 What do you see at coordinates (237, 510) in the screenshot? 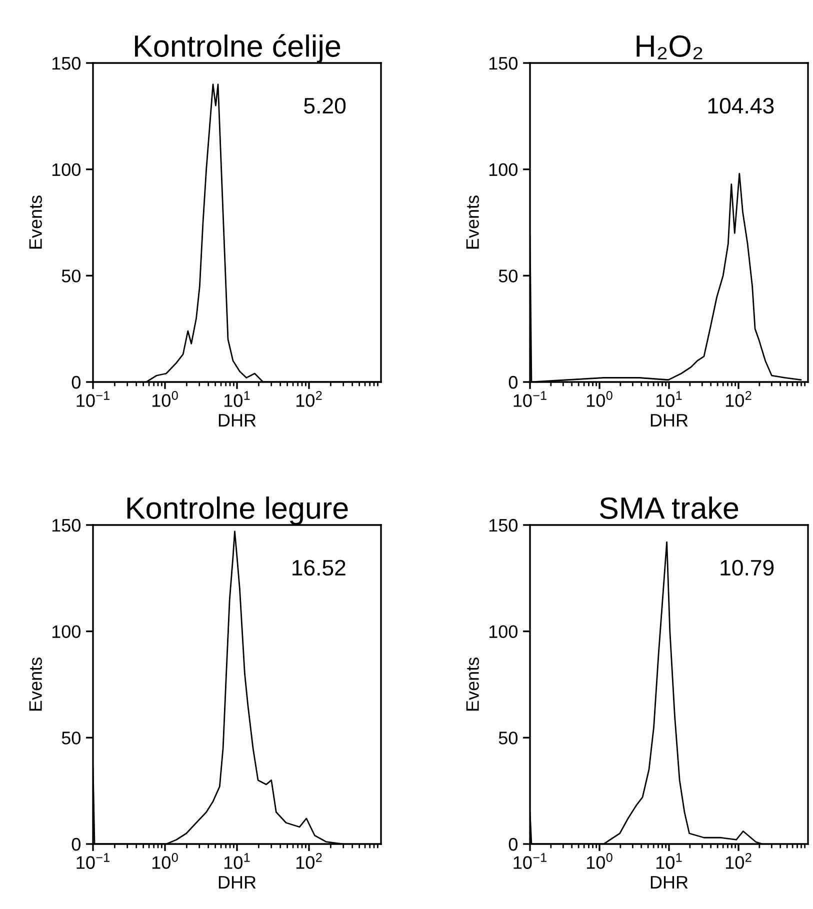
I see `chart-title: Kontrolne legure` at bounding box center [237, 510].